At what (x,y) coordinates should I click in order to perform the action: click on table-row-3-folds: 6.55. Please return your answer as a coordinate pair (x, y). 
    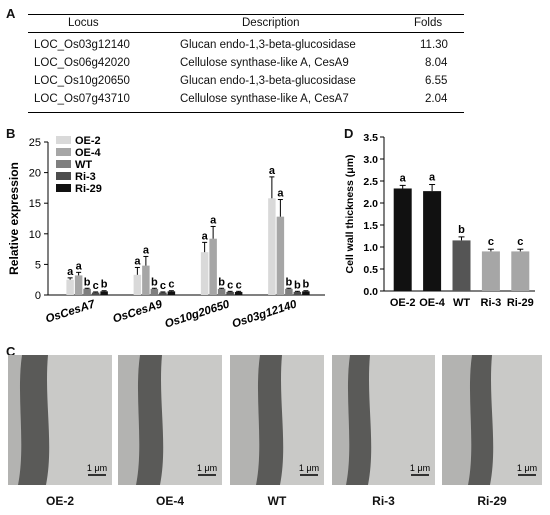
    Looking at the image, I should click on (436, 81).